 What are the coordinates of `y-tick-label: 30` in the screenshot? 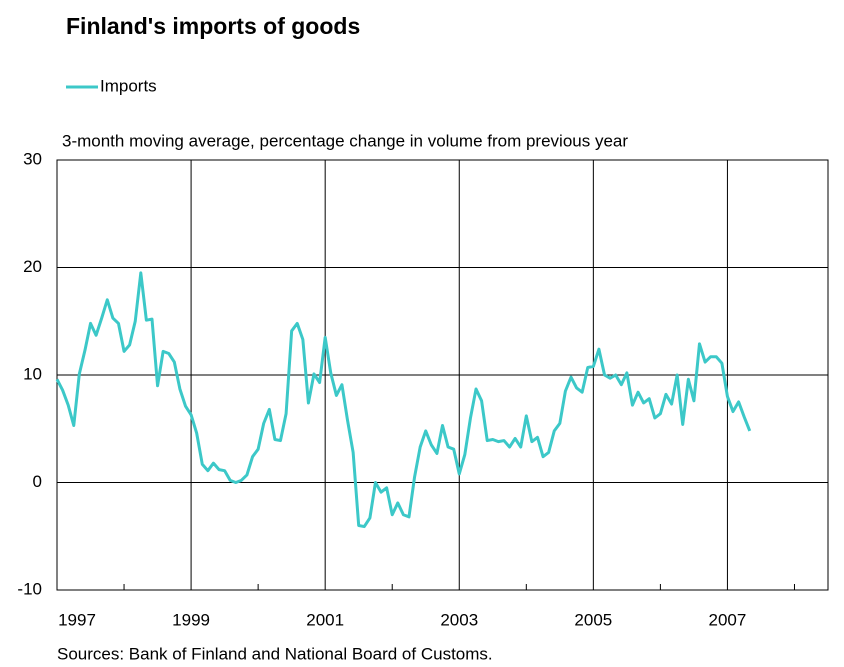 It's located at (32, 158).